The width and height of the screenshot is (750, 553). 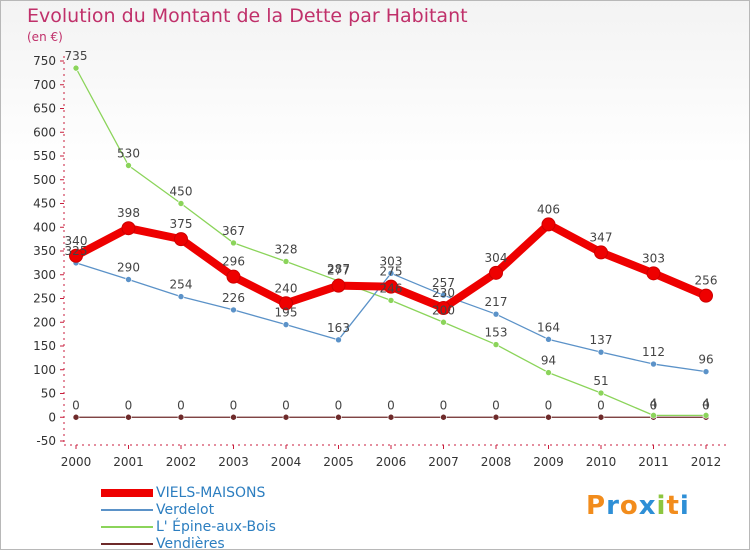 What do you see at coordinates (44, 85) in the screenshot?
I see `y-tick-label: 700` at bounding box center [44, 85].